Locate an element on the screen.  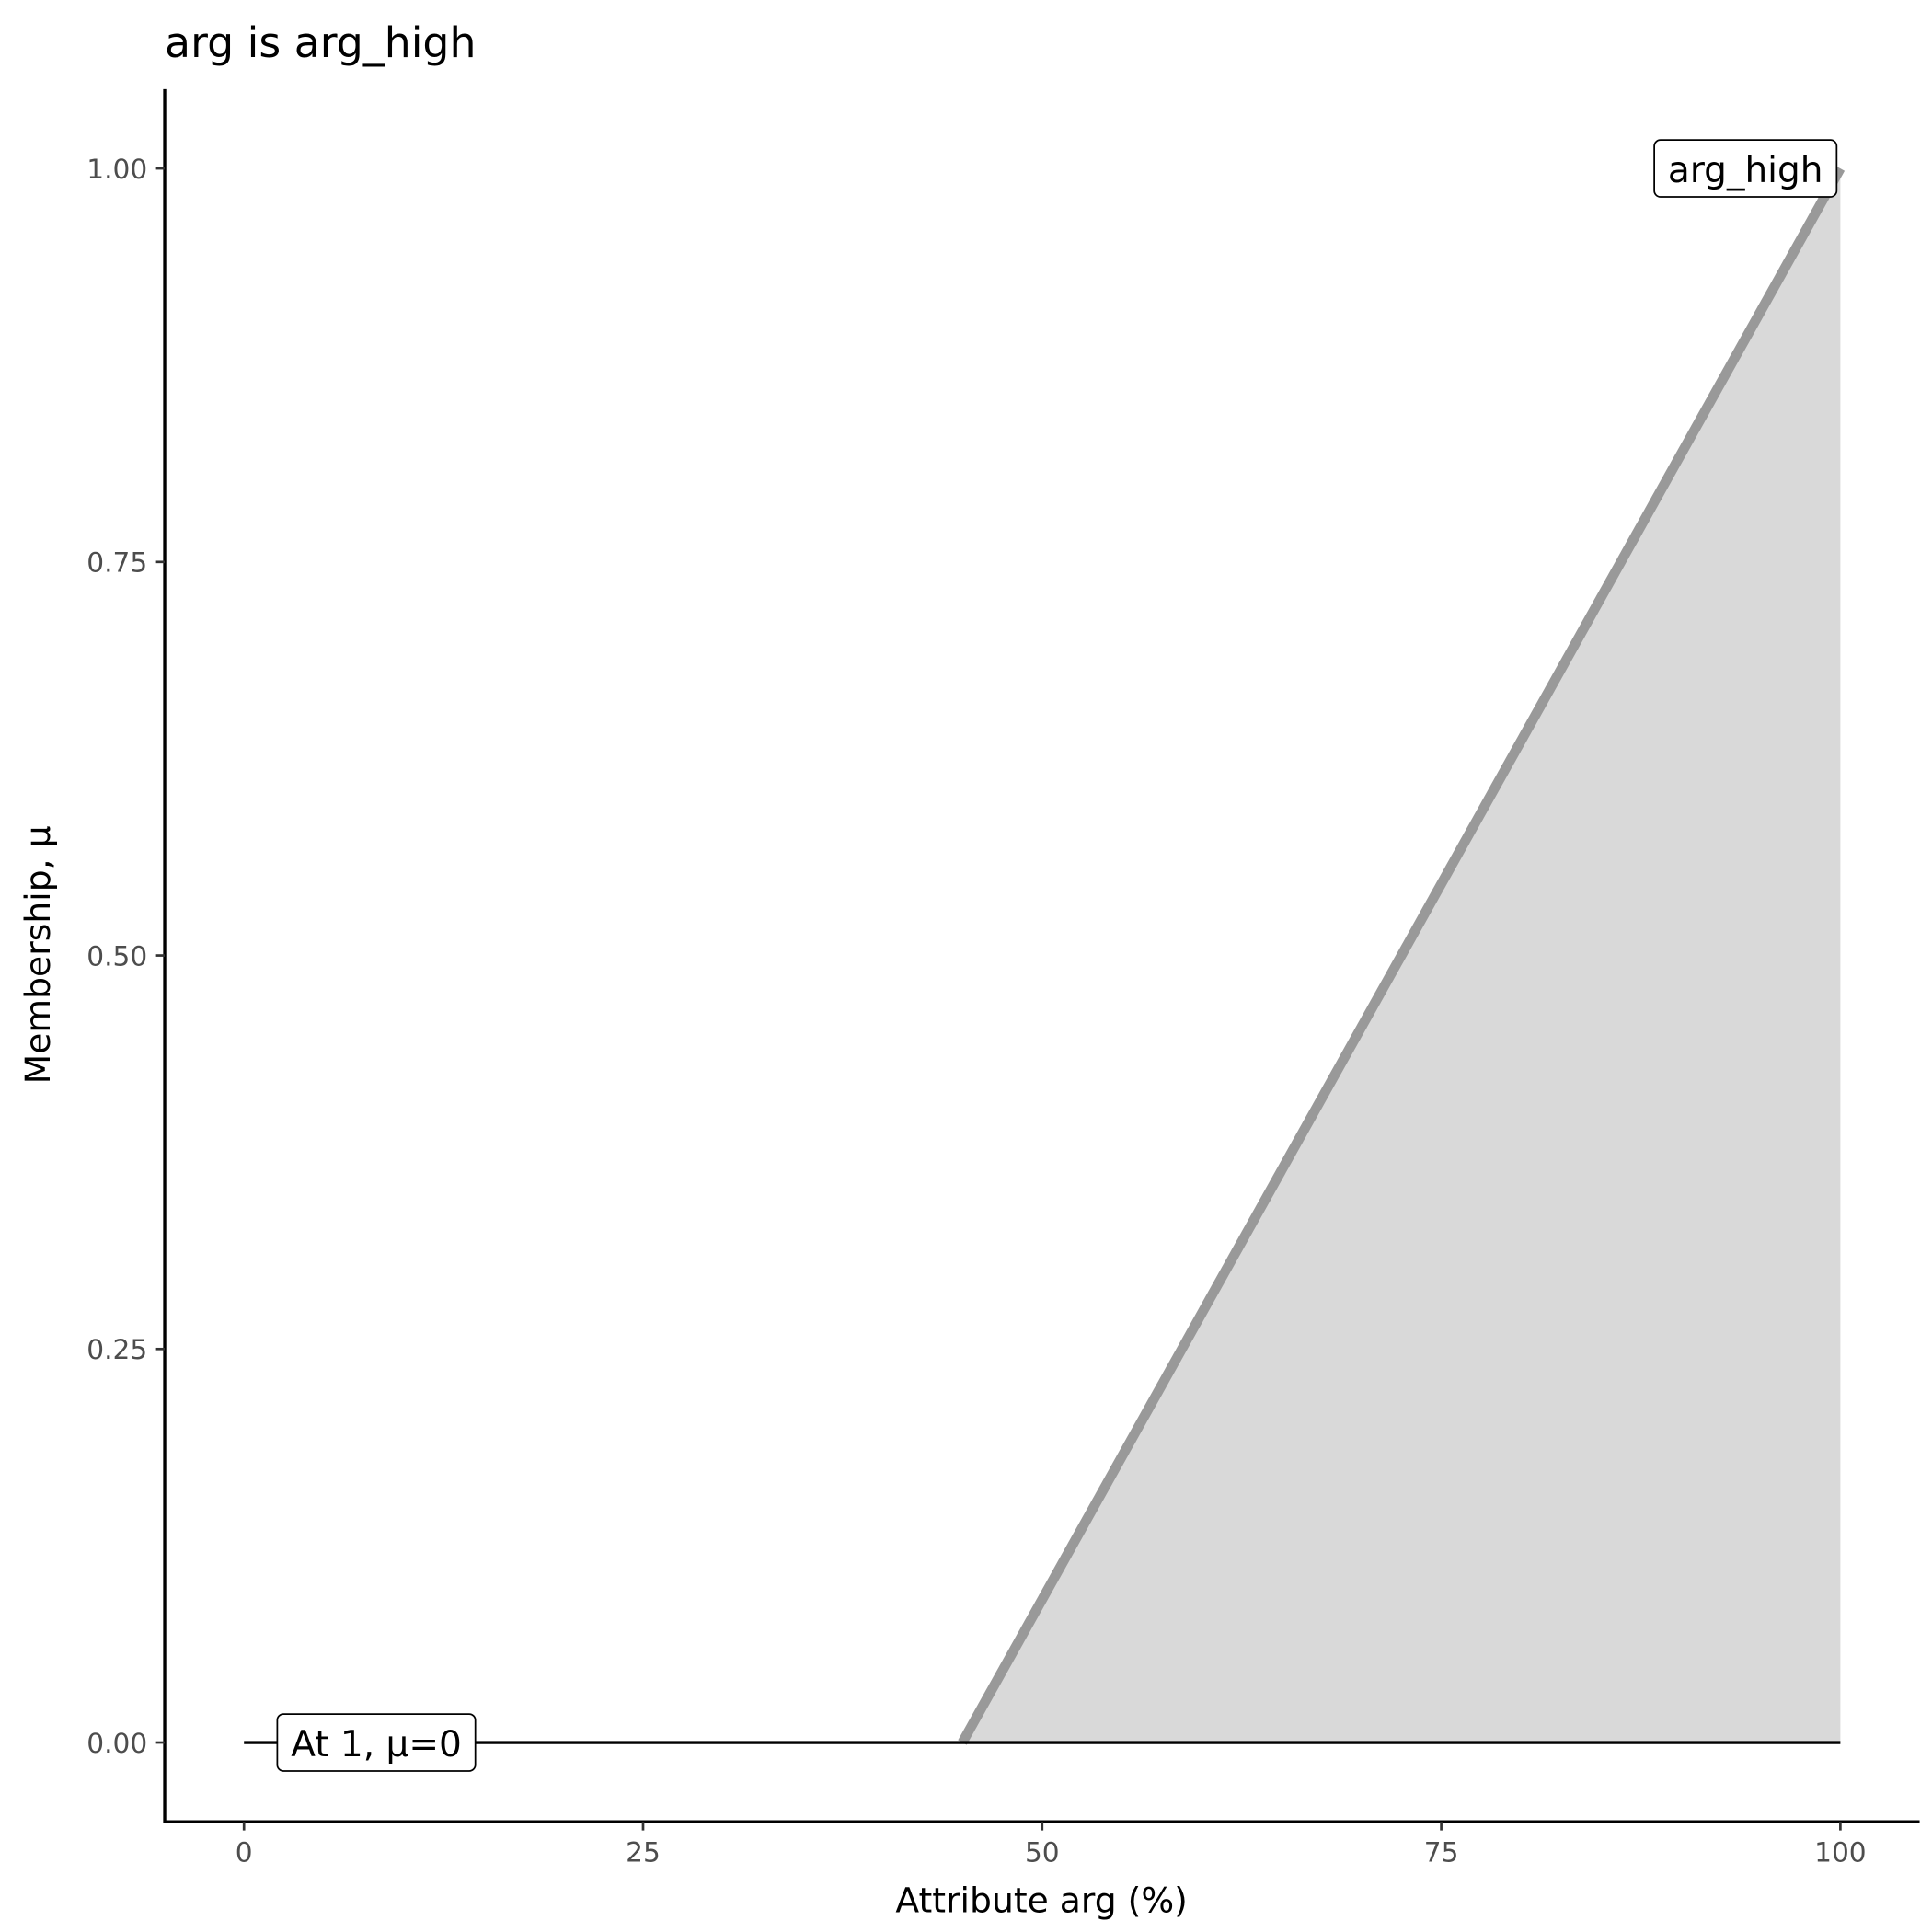
y-axis-title: Membership, μ is located at coordinates (37, 954).